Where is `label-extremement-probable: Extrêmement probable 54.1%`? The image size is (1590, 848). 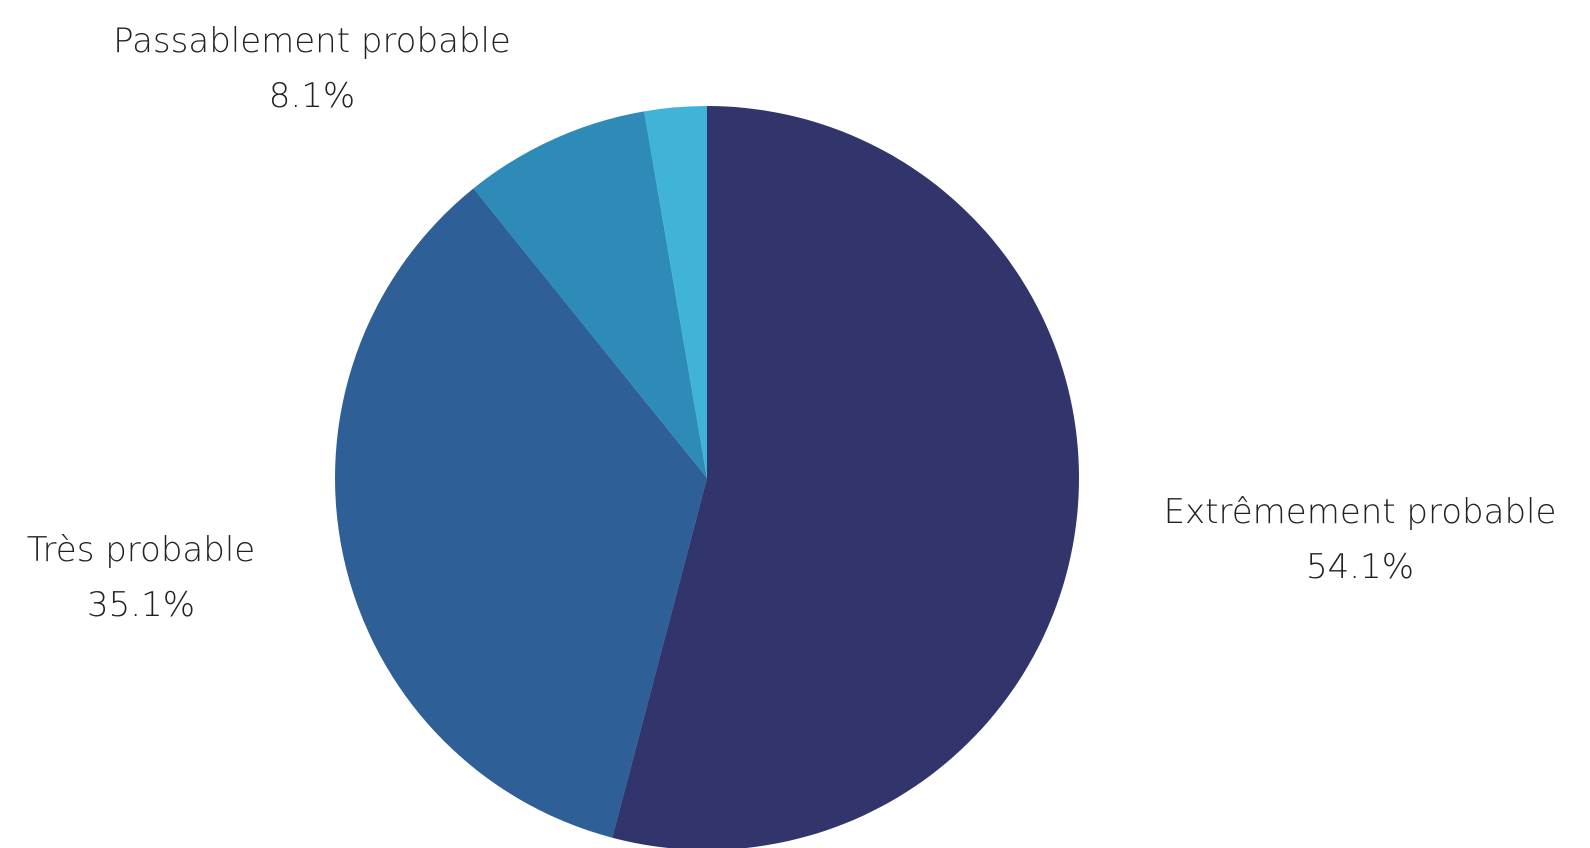 label-extremement-probable: Extrêmement probable 54.1% is located at coordinates (1360, 539).